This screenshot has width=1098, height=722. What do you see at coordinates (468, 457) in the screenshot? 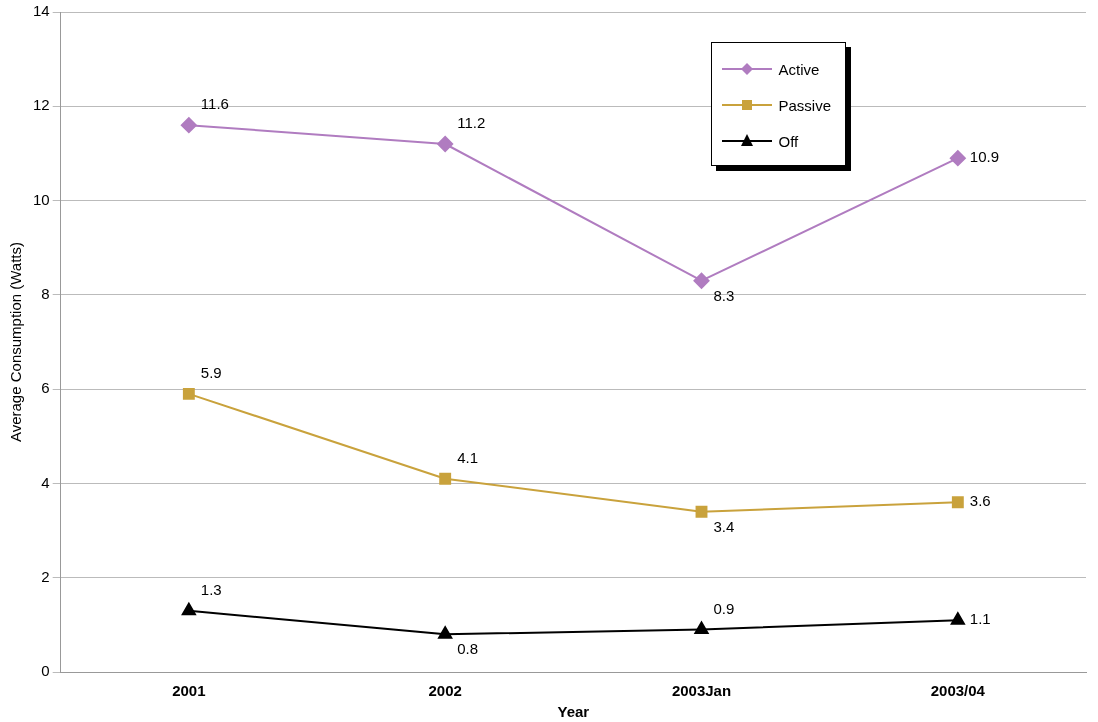
I see `data-label: 4.1` at bounding box center [468, 457].